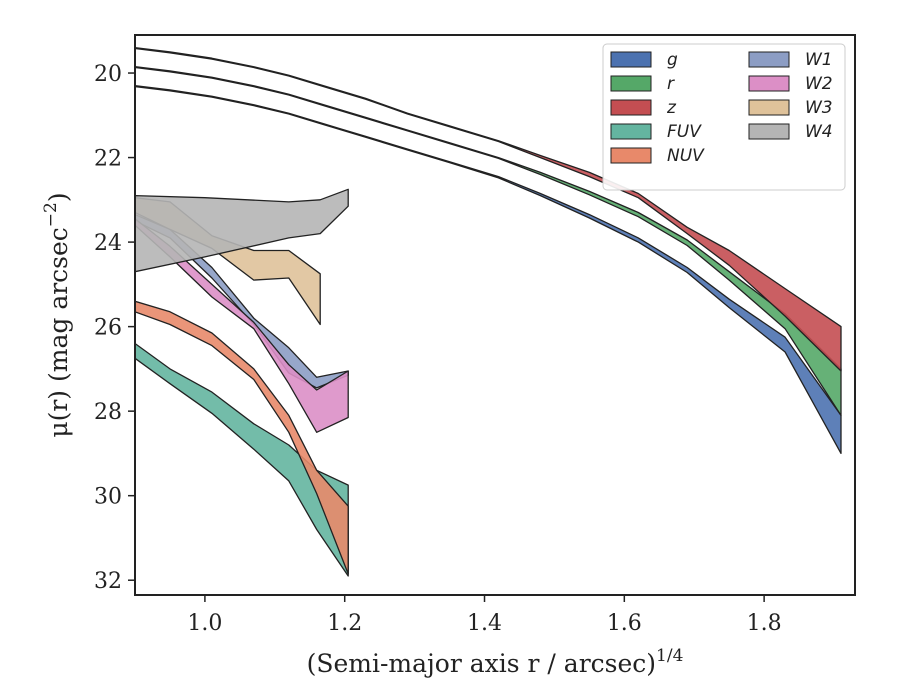 The width and height of the screenshot is (900, 700). What do you see at coordinates (624, 623) in the screenshot?
I see `x-tick-label: 1.6` at bounding box center [624, 623].